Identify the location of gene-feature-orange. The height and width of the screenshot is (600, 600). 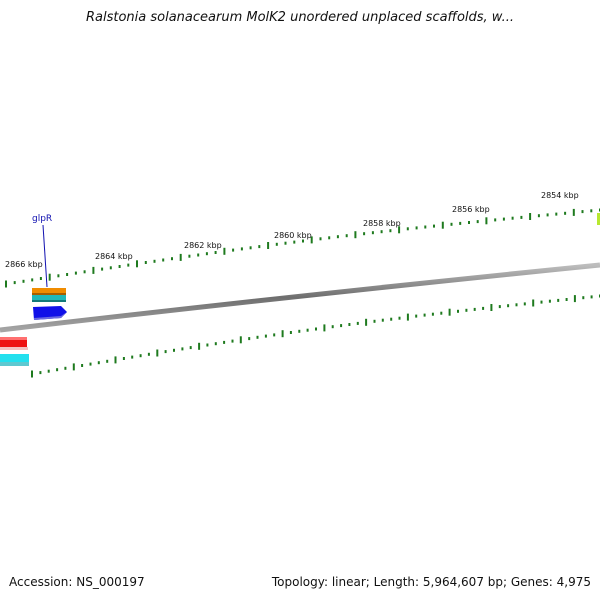
(49, 291).